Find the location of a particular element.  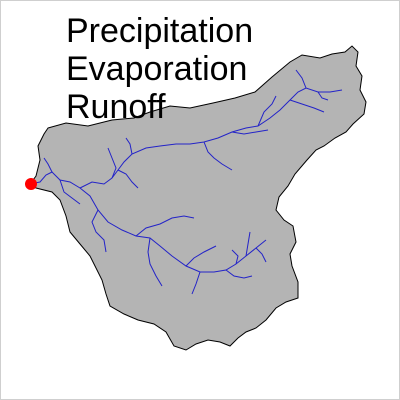

title-block: Precipitation Evaporation Runoff is located at coordinates (159, 69).